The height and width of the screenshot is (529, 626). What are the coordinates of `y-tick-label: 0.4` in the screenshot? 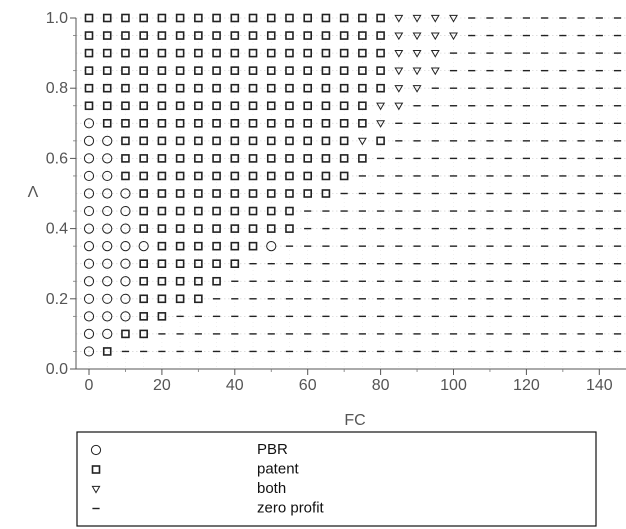 It's located at (57, 229).